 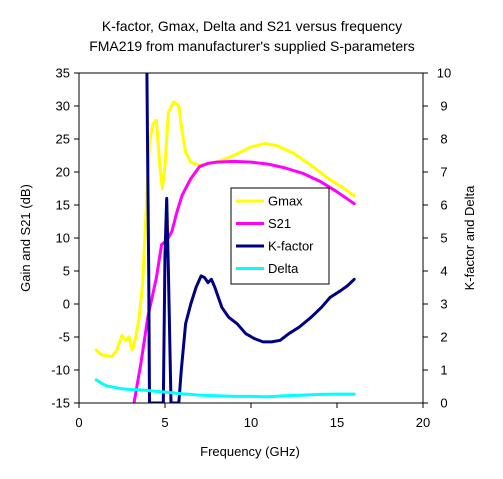 I want to click on legend: Gmax S21 K-factor Delta, so click(x=280, y=236).